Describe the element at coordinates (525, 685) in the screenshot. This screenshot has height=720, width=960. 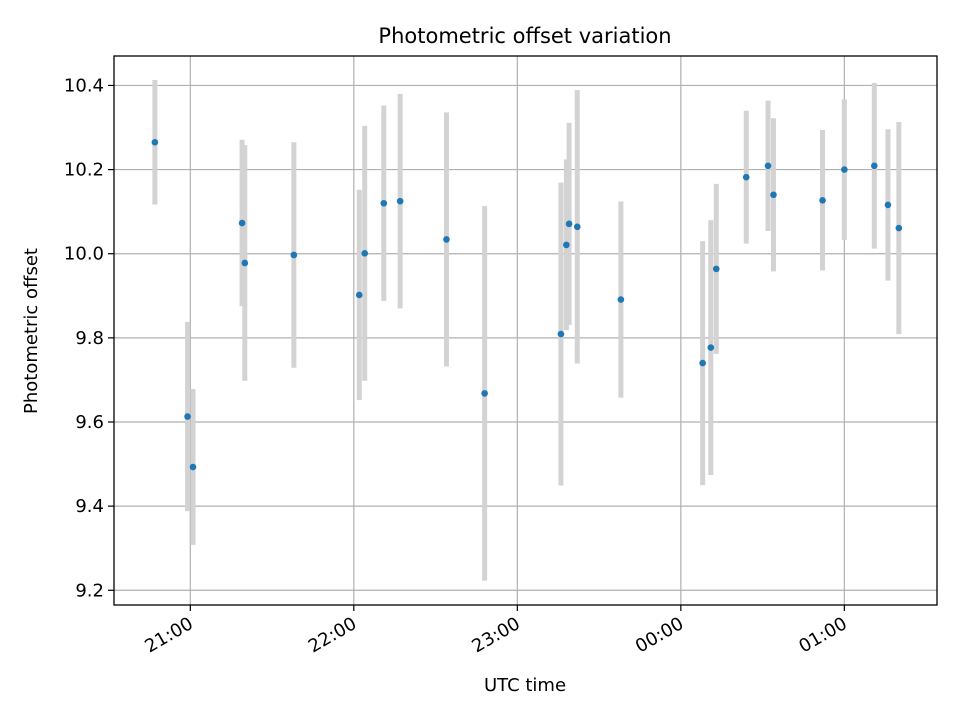
I see `x-axis-label: UTC time` at that location.